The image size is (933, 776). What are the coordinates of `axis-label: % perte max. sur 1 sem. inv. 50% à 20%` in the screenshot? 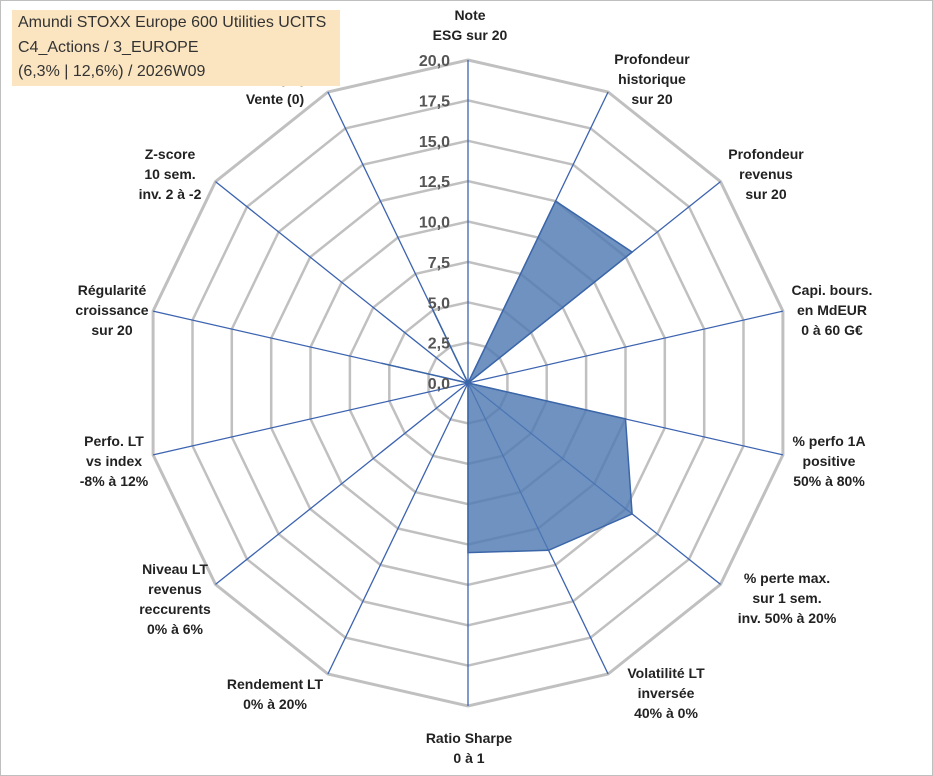 It's located at (787, 598).